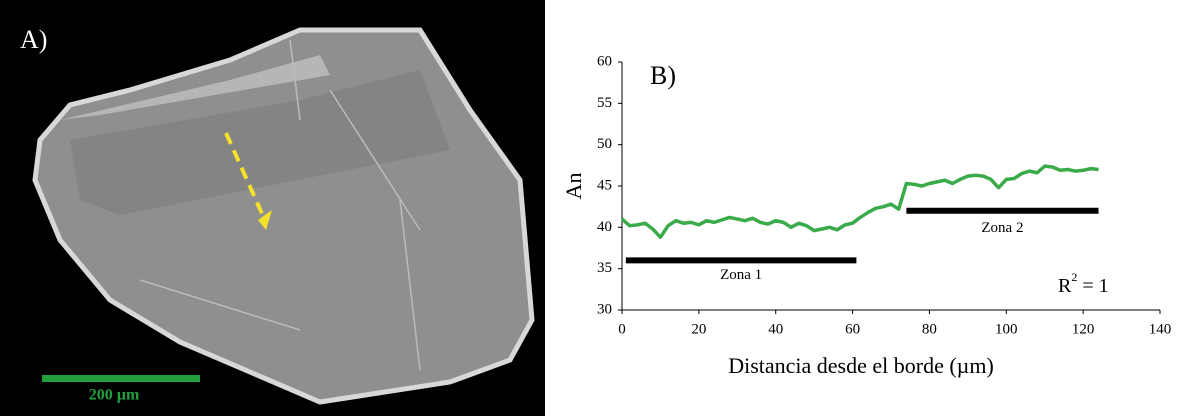 The image size is (1180, 416). What do you see at coordinates (775, 329) in the screenshot?
I see `x-tick-label: 40` at bounding box center [775, 329].